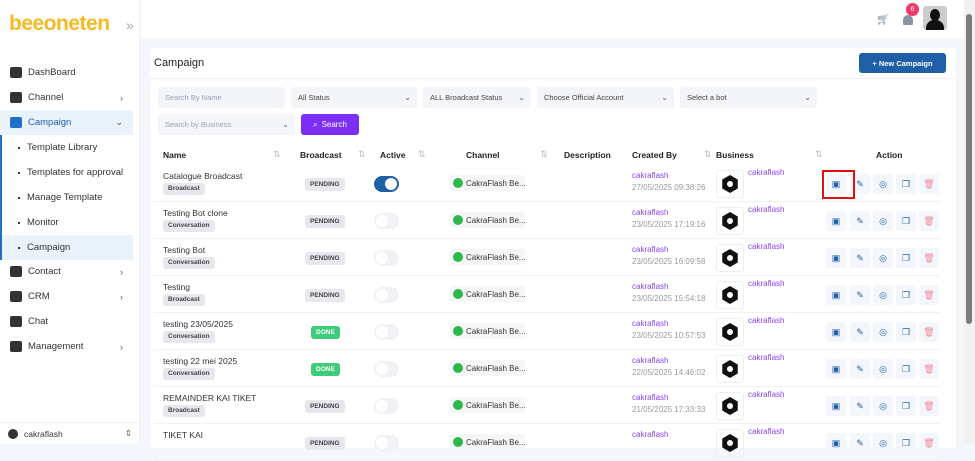 Image resolution: width=975 pixels, height=461 pixels. What do you see at coordinates (66, 122) in the screenshot?
I see `sidebar-item-campaign: Campaign ⌄` at bounding box center [66, 122].